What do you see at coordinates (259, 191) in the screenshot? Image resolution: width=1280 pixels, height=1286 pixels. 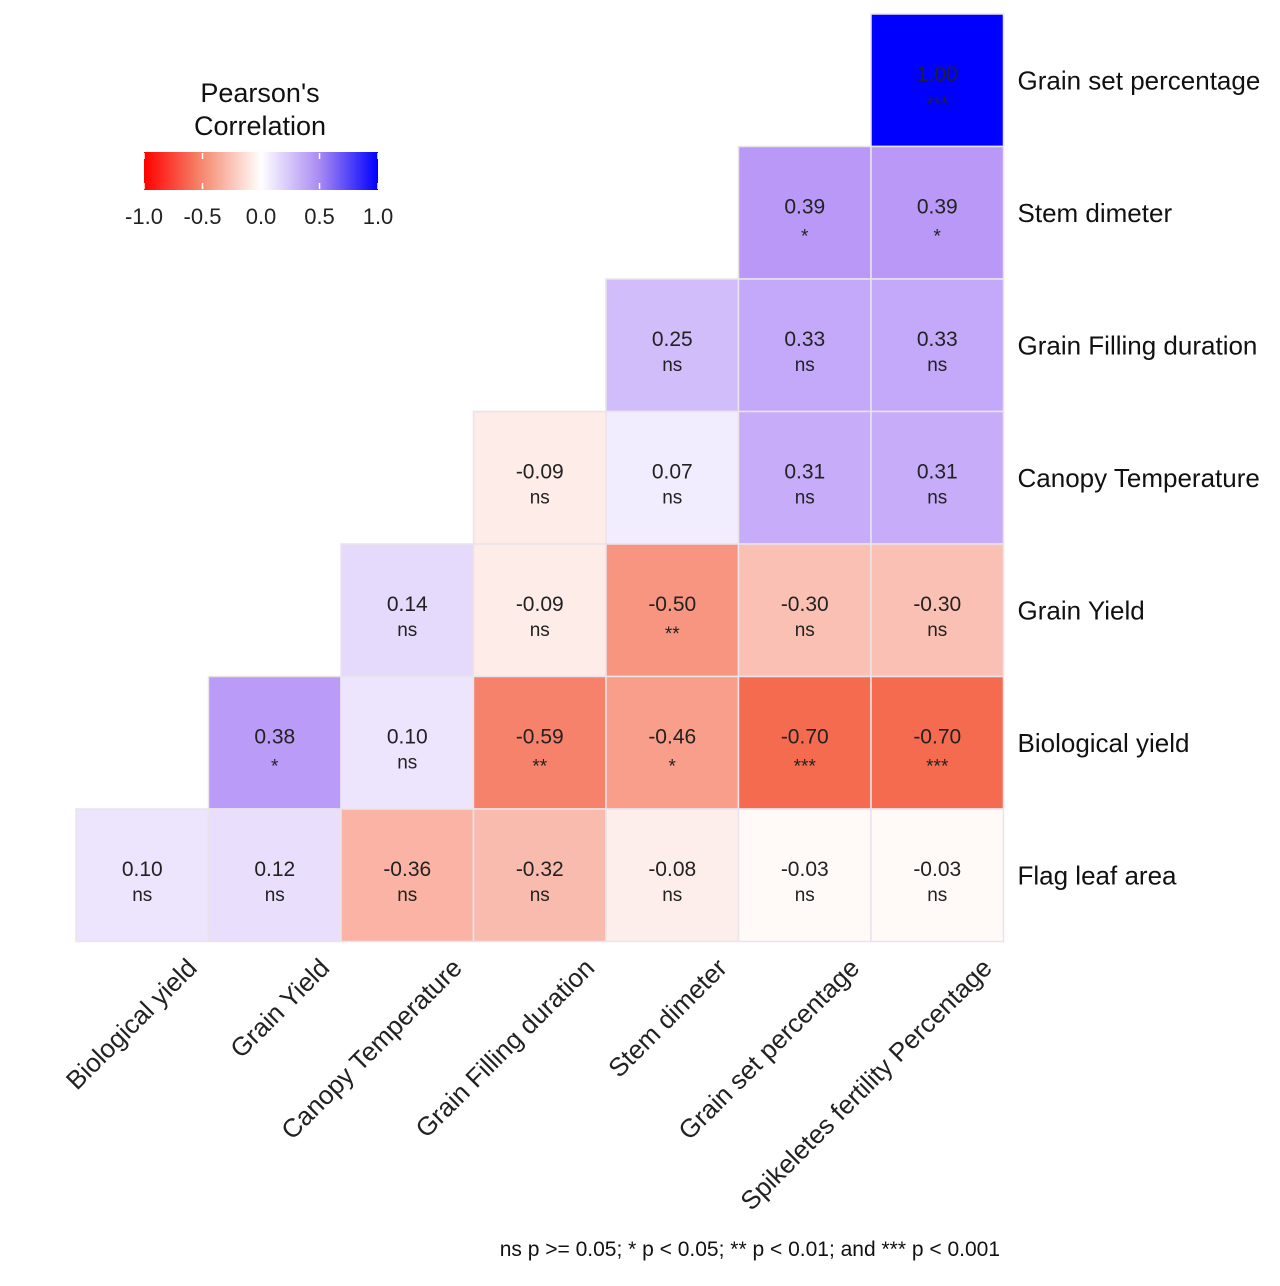 I see `legend-ticks: -1.0 -0.5 0.0 0.5 1.0` at bounding box center [259, 191].